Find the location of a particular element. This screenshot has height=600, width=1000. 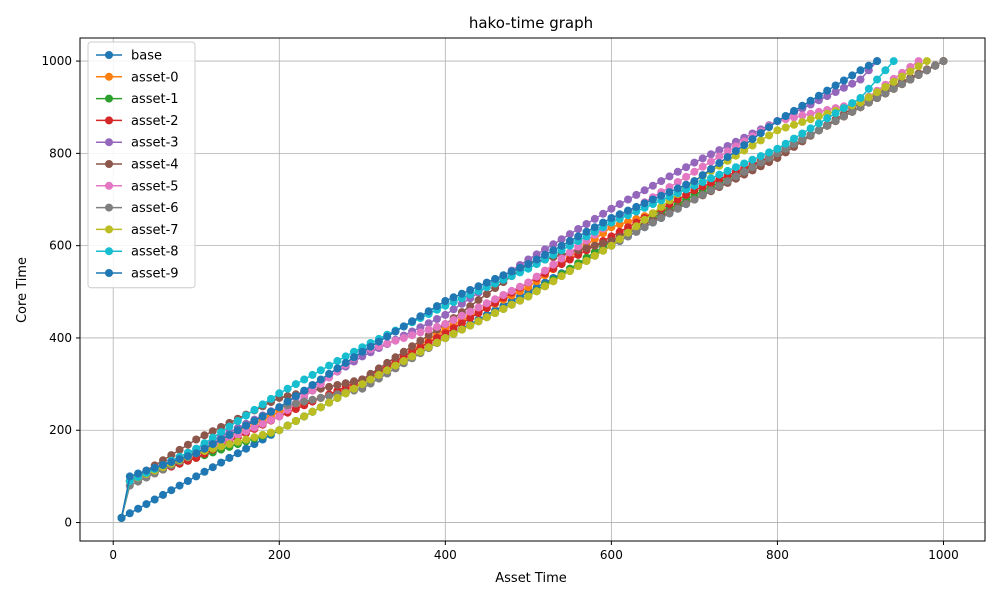

legend-label: asset-0 is located at coordinates (155, 77).